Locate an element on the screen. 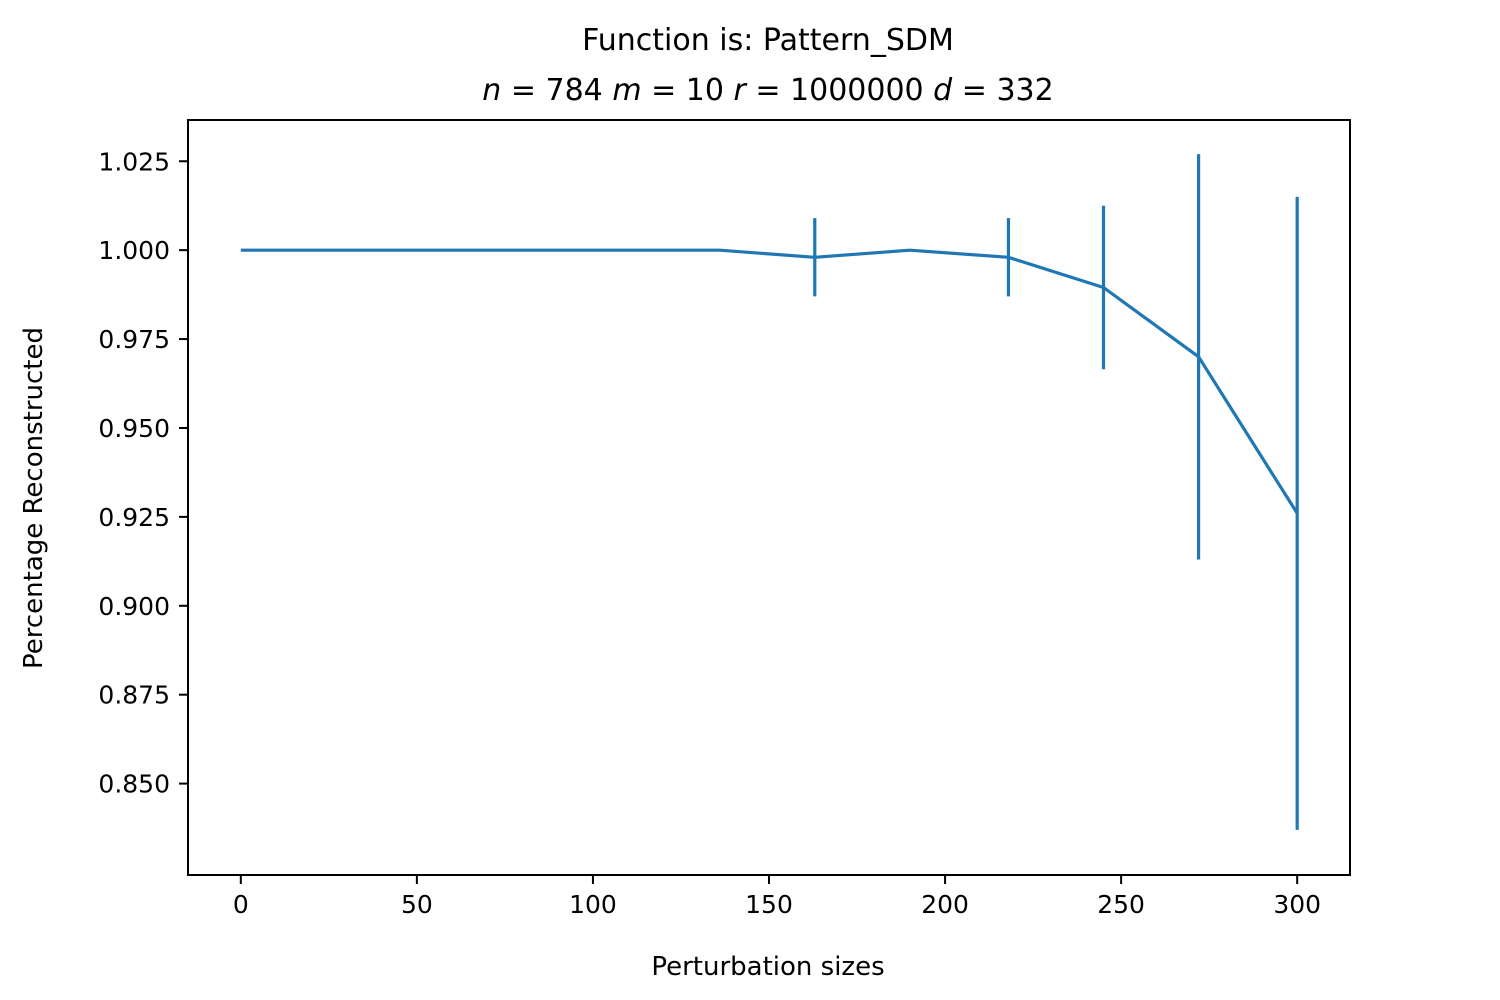  x-tick-label: 250 is located at coordinates (1121, 904).